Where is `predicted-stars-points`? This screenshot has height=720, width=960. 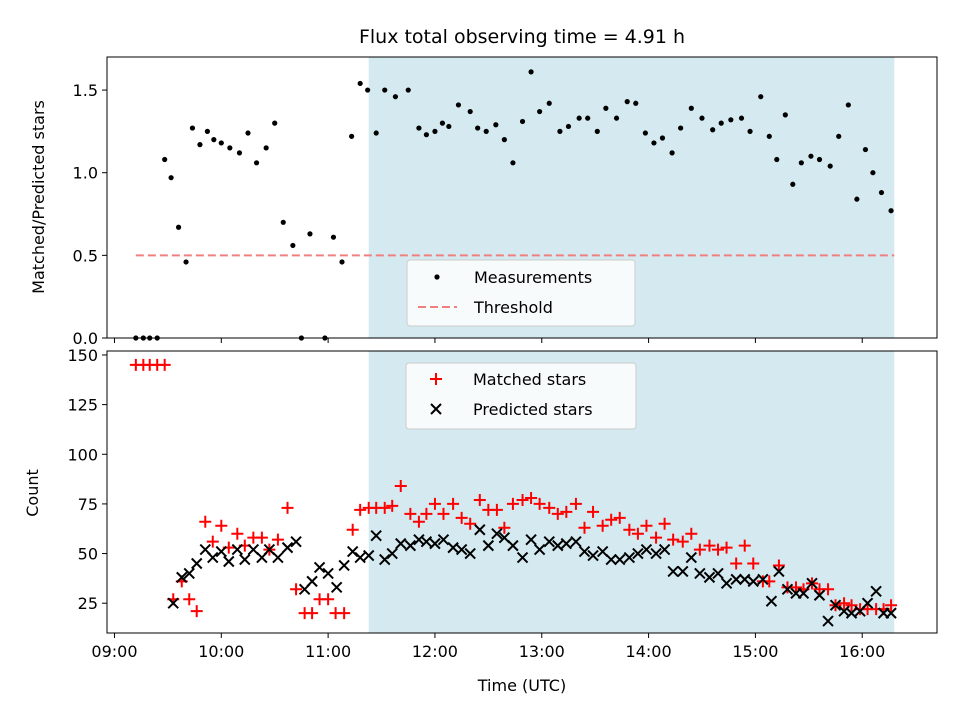
predicted-stars-points is located at coordinates (532, 575).